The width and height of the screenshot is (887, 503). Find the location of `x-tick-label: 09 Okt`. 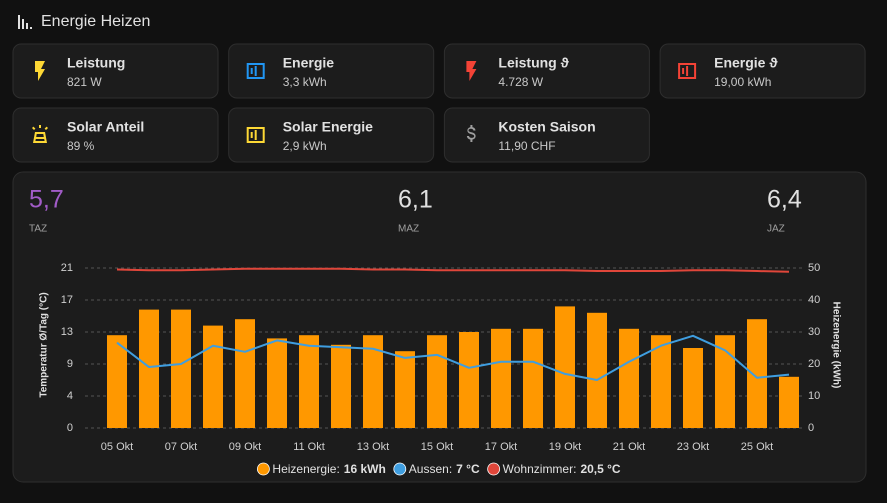

x-tick-label: 09 Okt is located at coordinates (245, 447).